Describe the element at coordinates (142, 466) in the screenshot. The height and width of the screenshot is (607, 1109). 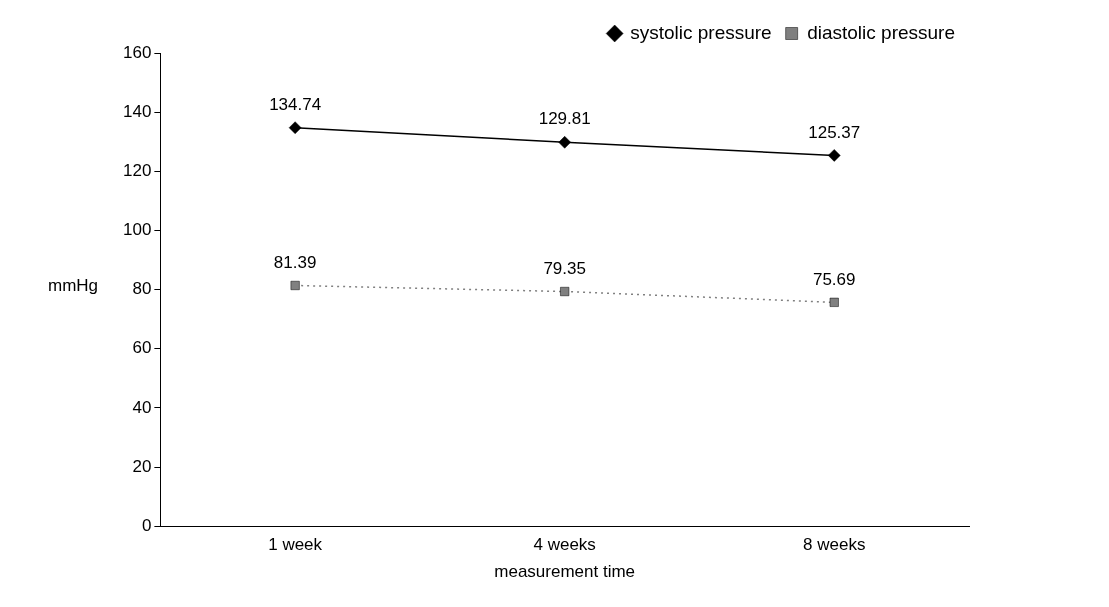
I see `y-tick-label: 20` at that location.